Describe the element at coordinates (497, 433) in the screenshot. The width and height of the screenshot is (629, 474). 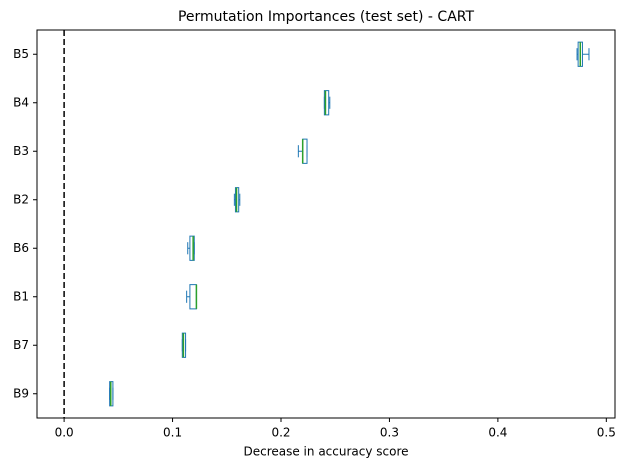
I see `x-tick-label: 0.4` at that location.